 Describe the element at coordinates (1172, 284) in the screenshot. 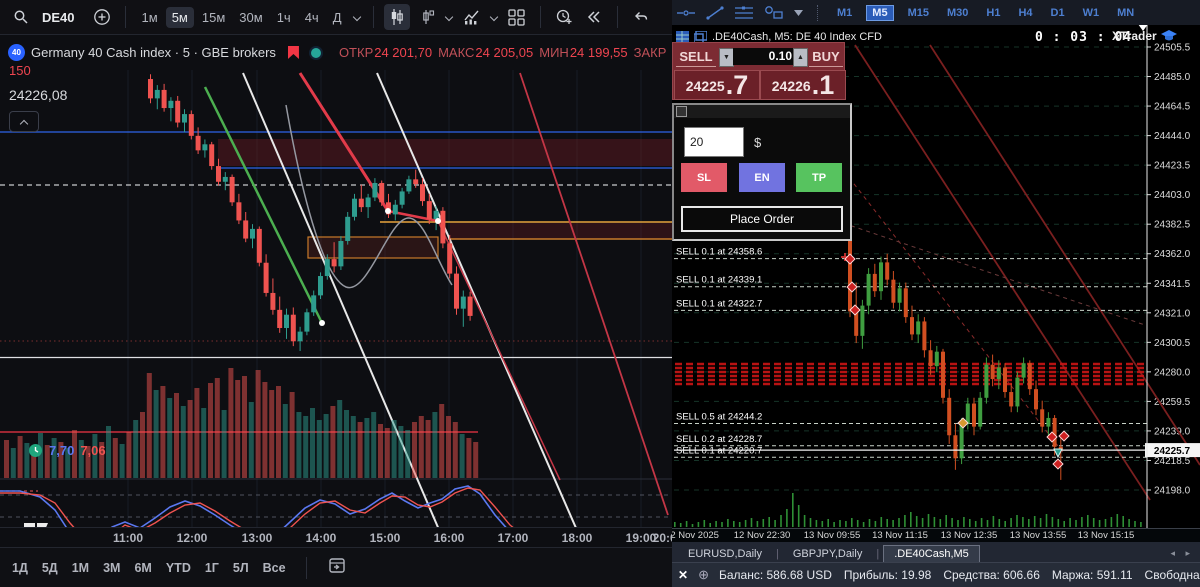

I see `svg-text: 24341.5` at that location.